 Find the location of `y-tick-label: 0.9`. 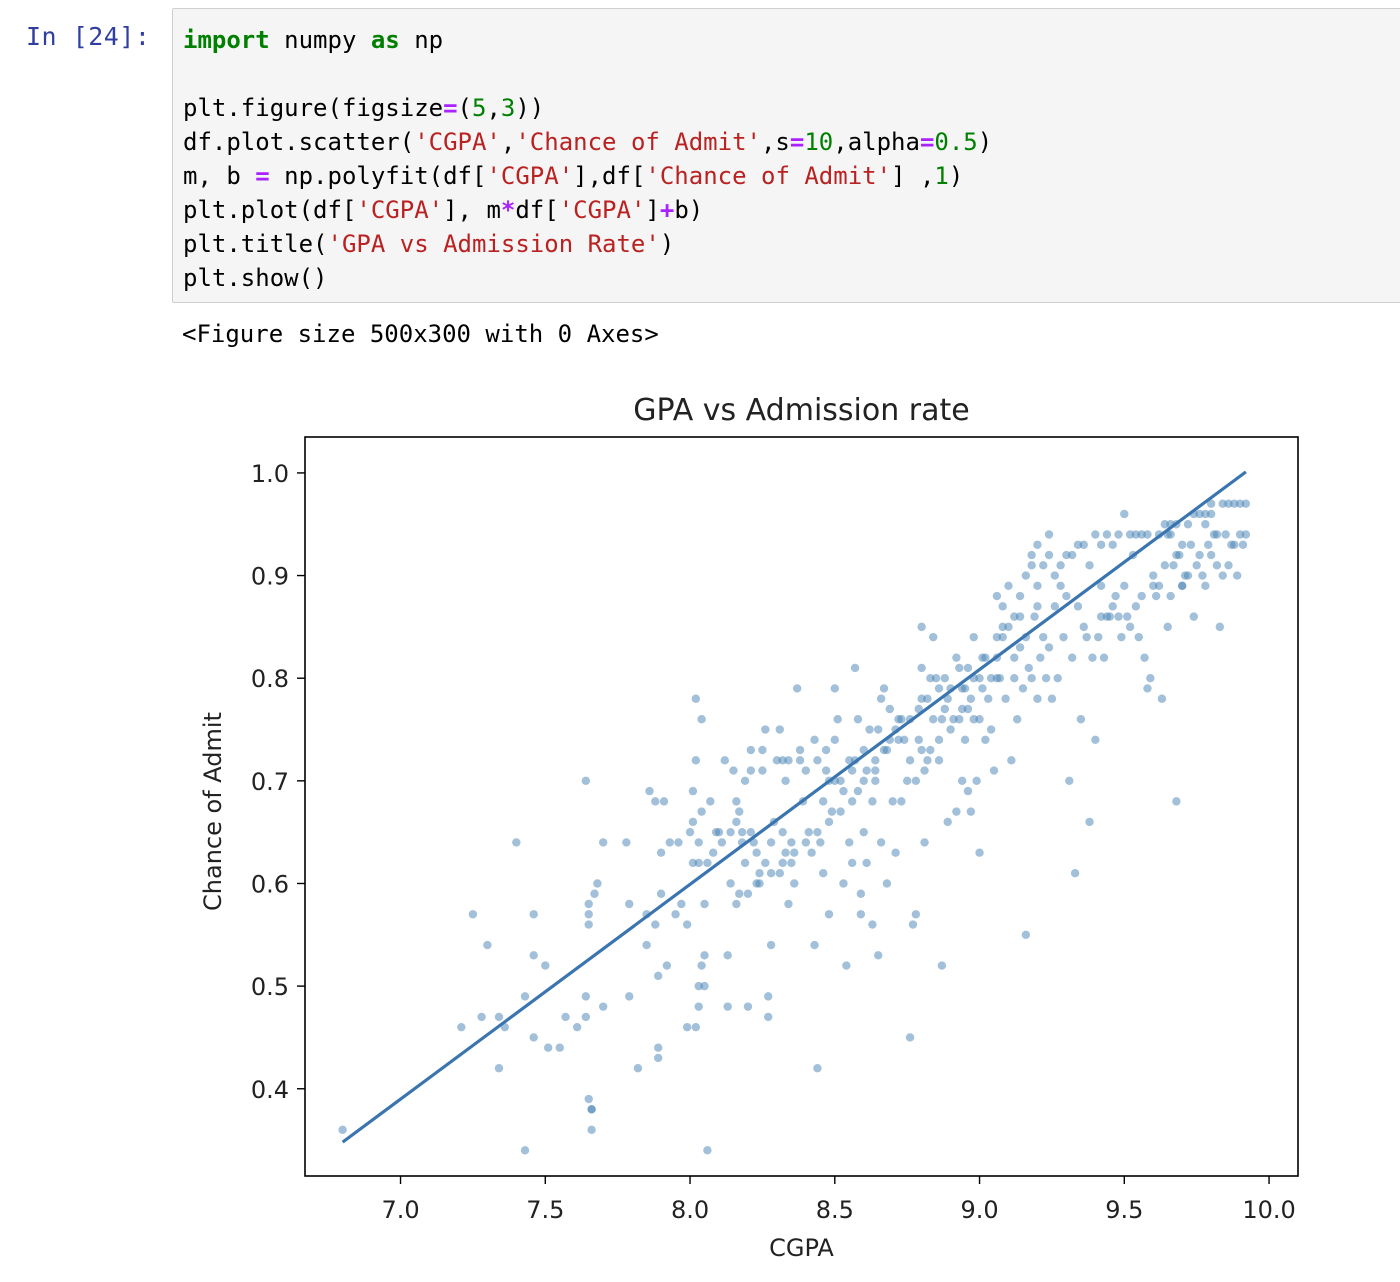

y-tick-label: 0.9 is located at coordinates (270, 577).